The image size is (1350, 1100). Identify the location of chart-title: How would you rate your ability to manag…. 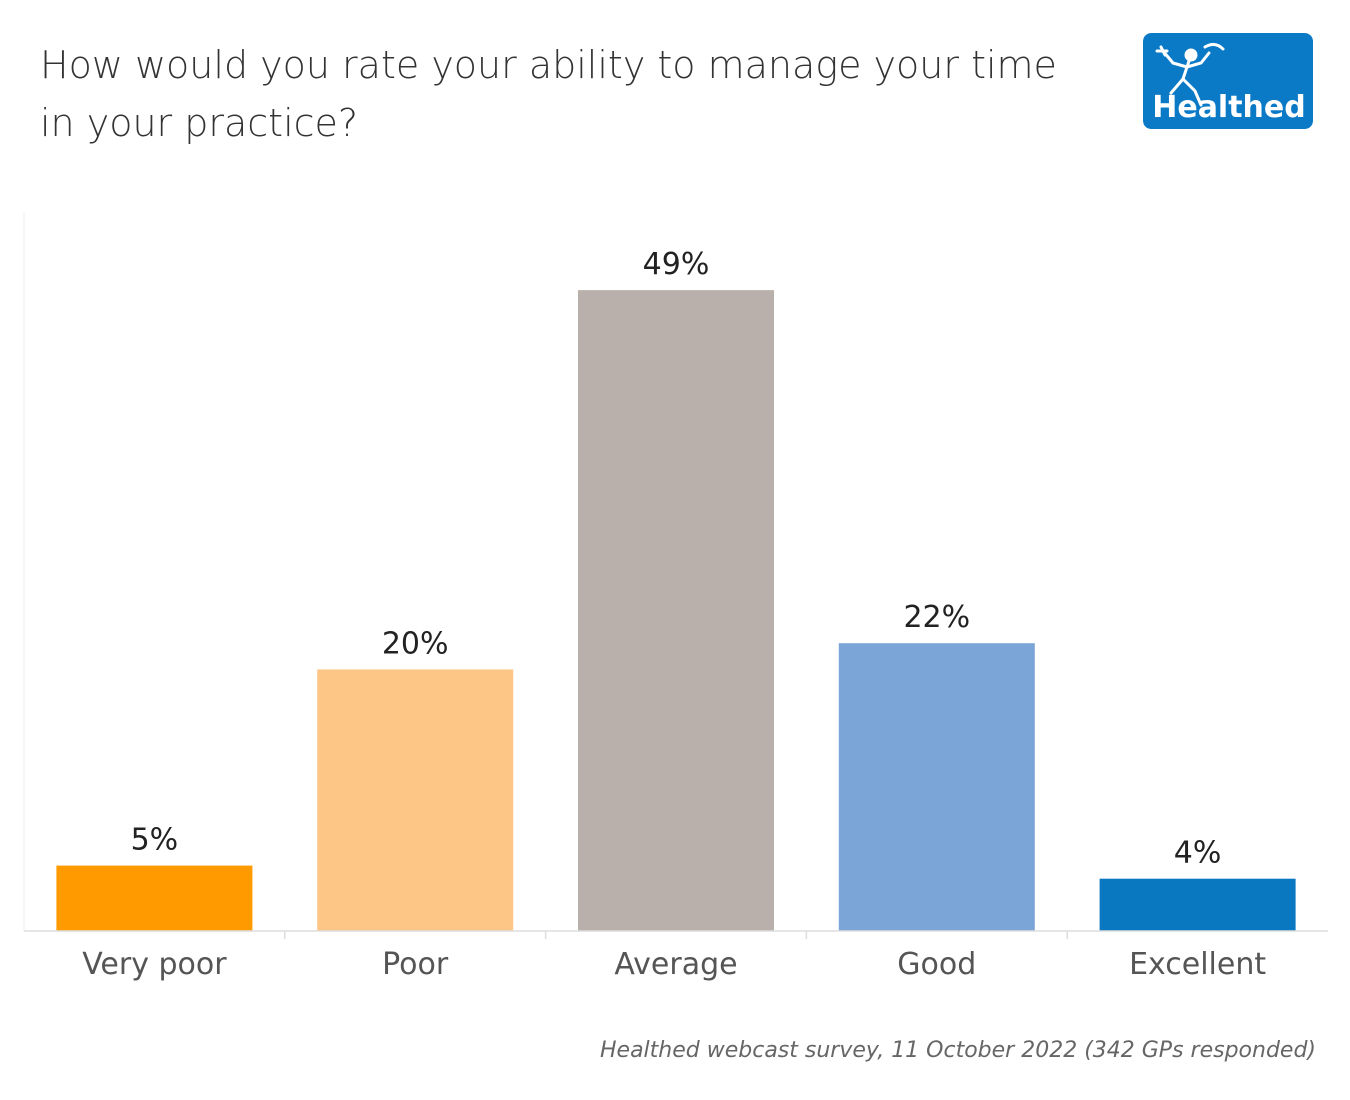
(548, 94).